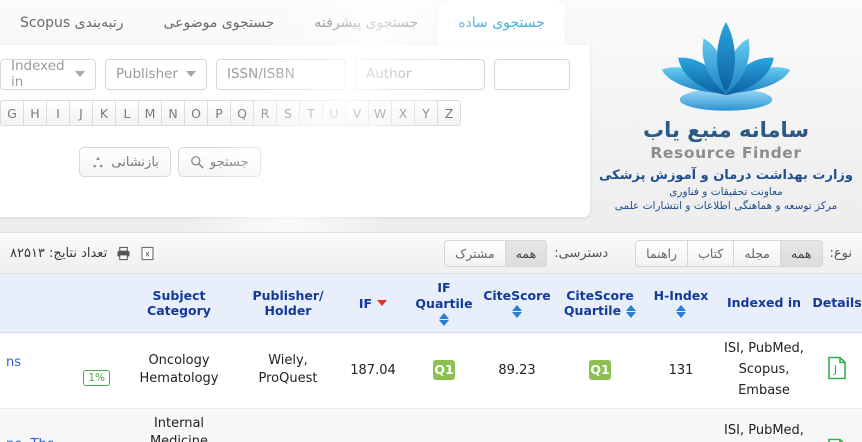  Describe the element at coordinates (757, 253) in the screenshot. I see `type-filter-option-1: مجله` at that location.